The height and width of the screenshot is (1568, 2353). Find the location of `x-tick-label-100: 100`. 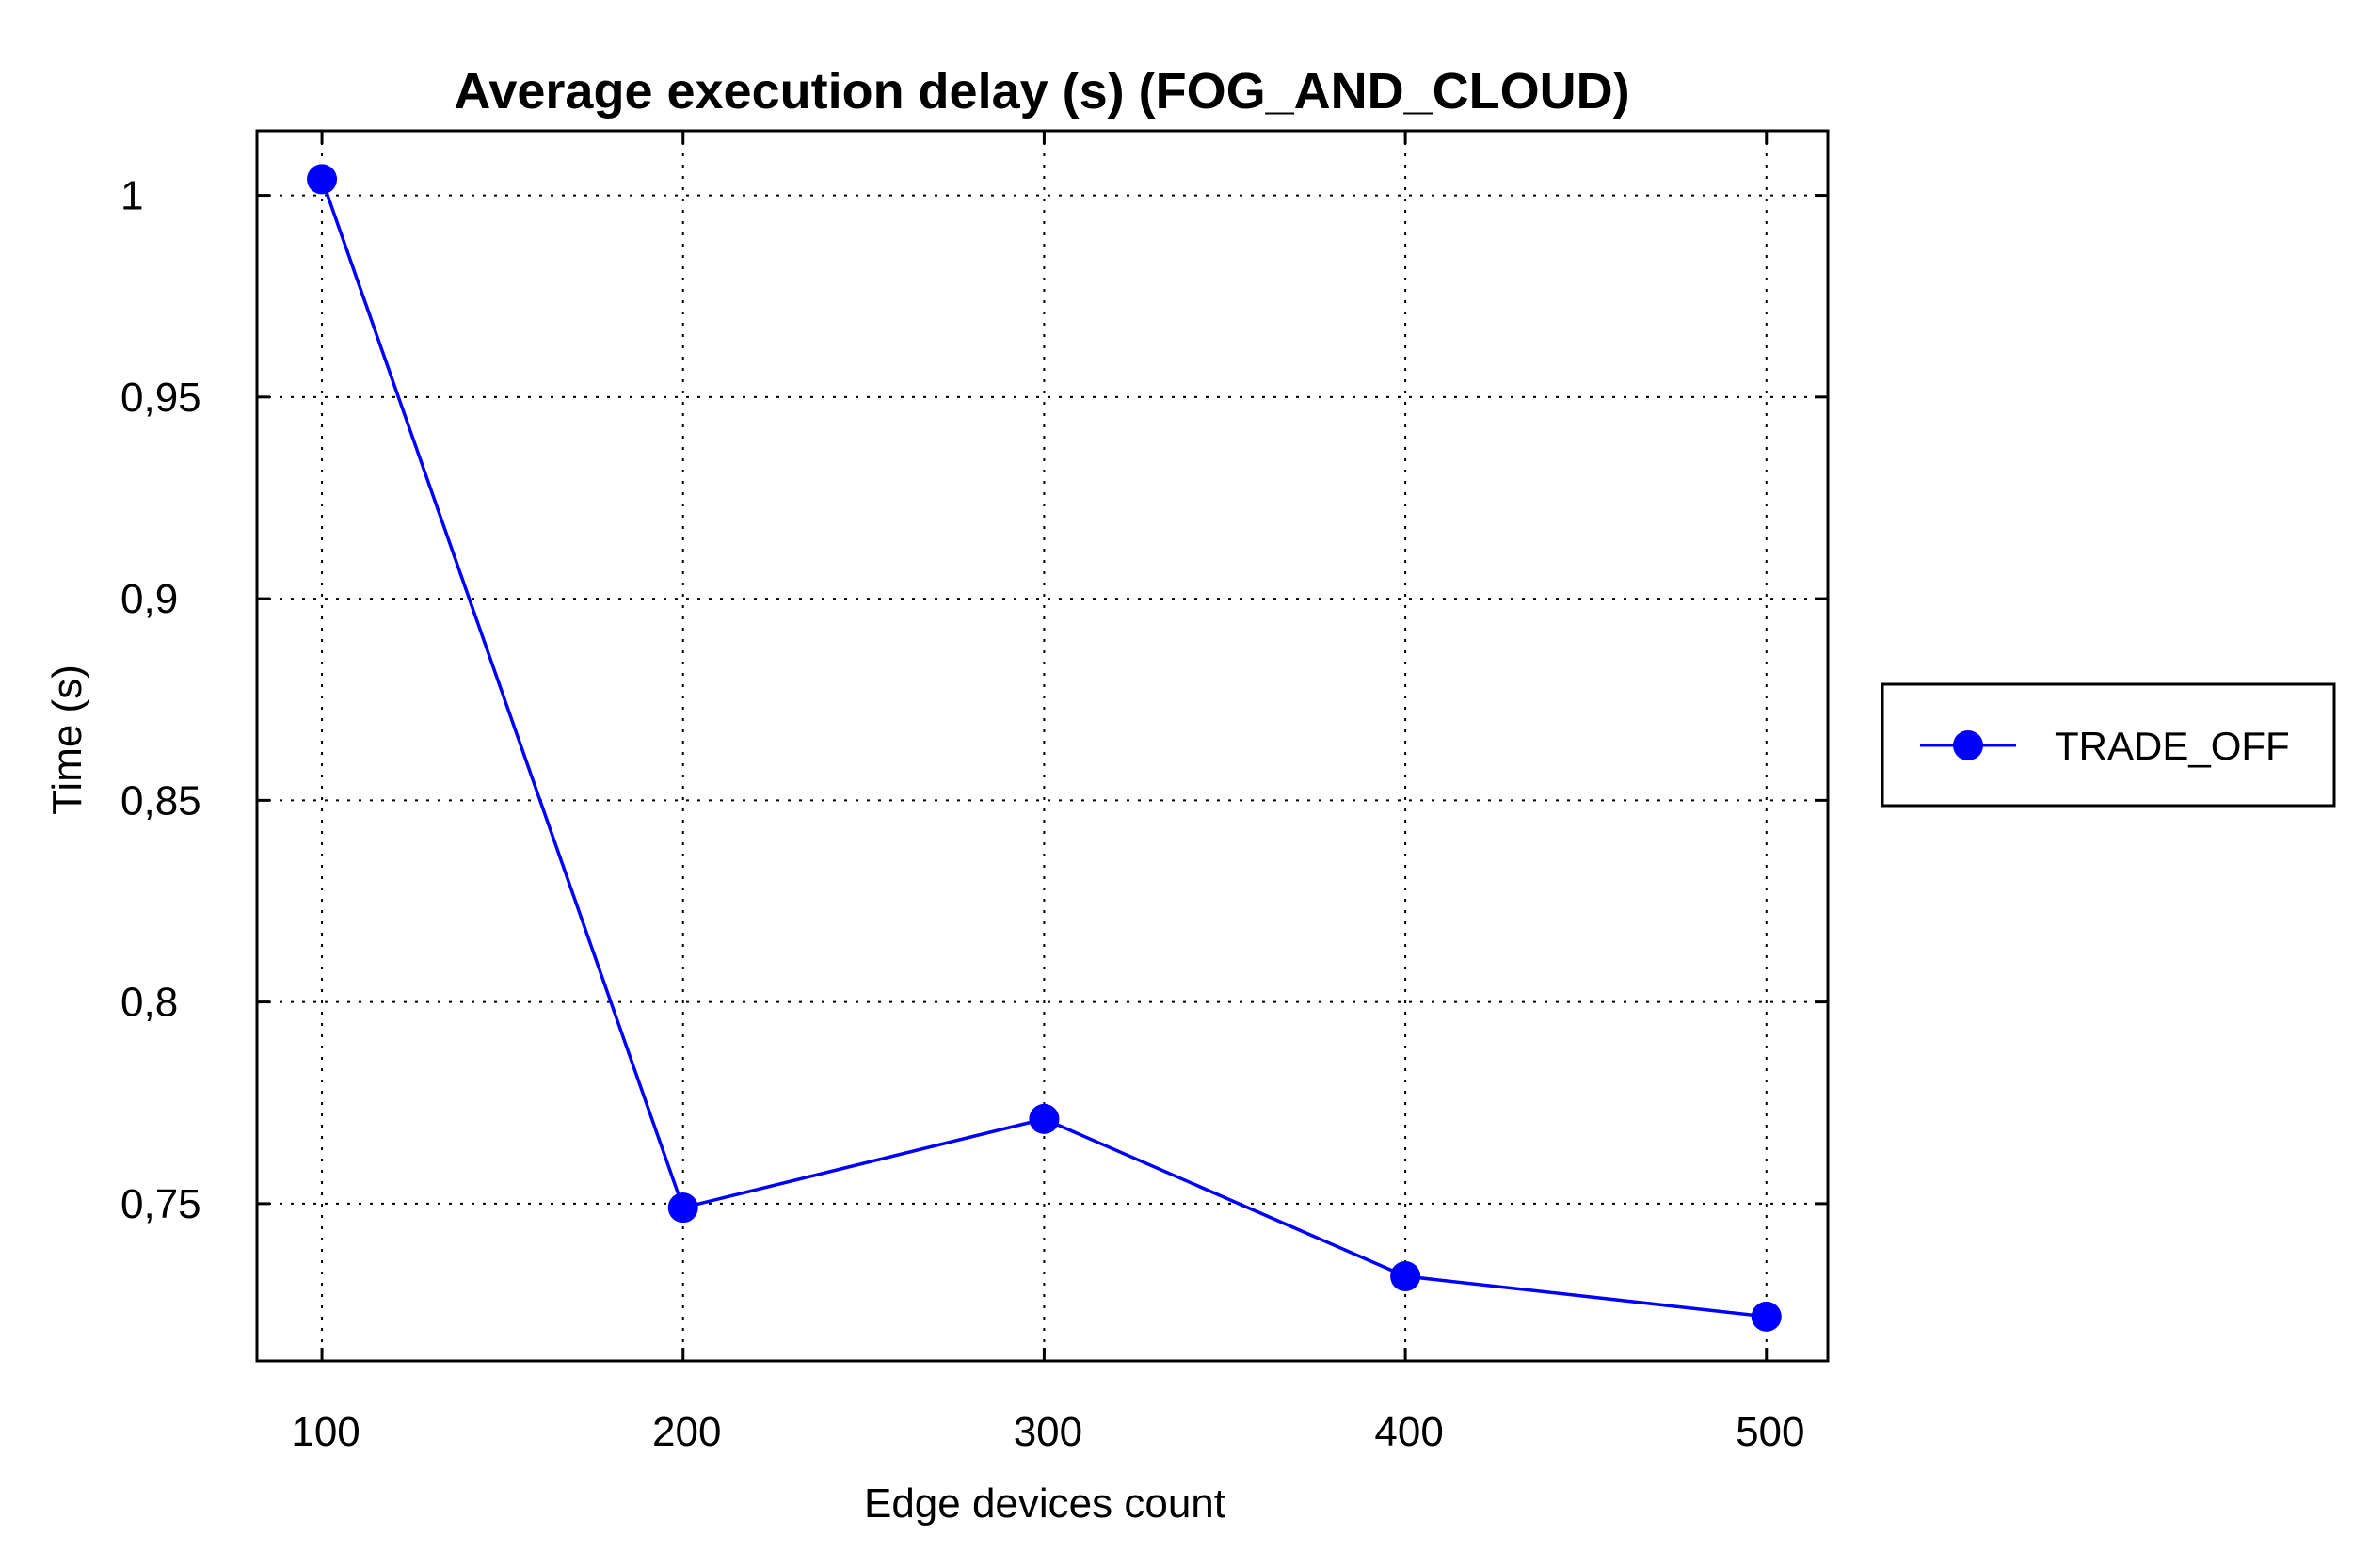

x-tick-label-100: 100 is located at coordinates (325, 1432).